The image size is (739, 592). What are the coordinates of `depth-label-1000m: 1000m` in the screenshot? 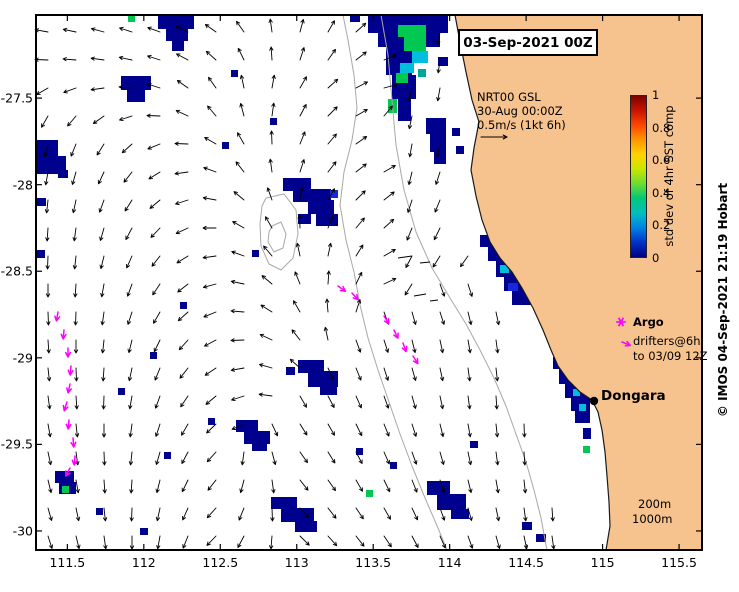 It's located at (652, 519).